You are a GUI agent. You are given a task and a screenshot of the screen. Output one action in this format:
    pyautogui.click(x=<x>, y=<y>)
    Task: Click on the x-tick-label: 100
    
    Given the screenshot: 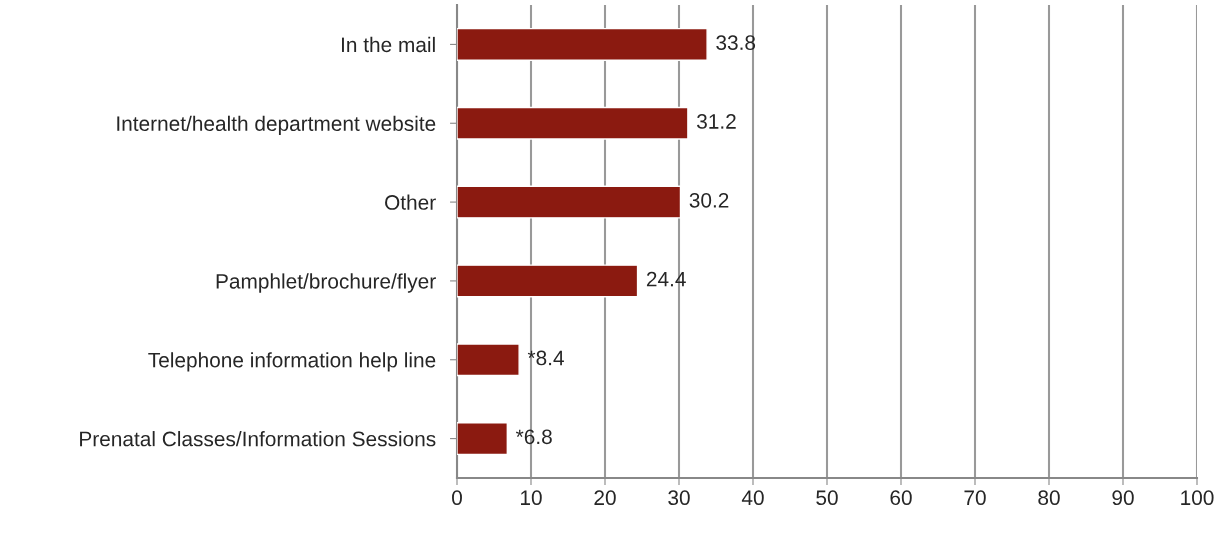 What is the action you would take?
    pyautogui.click(x=1197, y=498)
    